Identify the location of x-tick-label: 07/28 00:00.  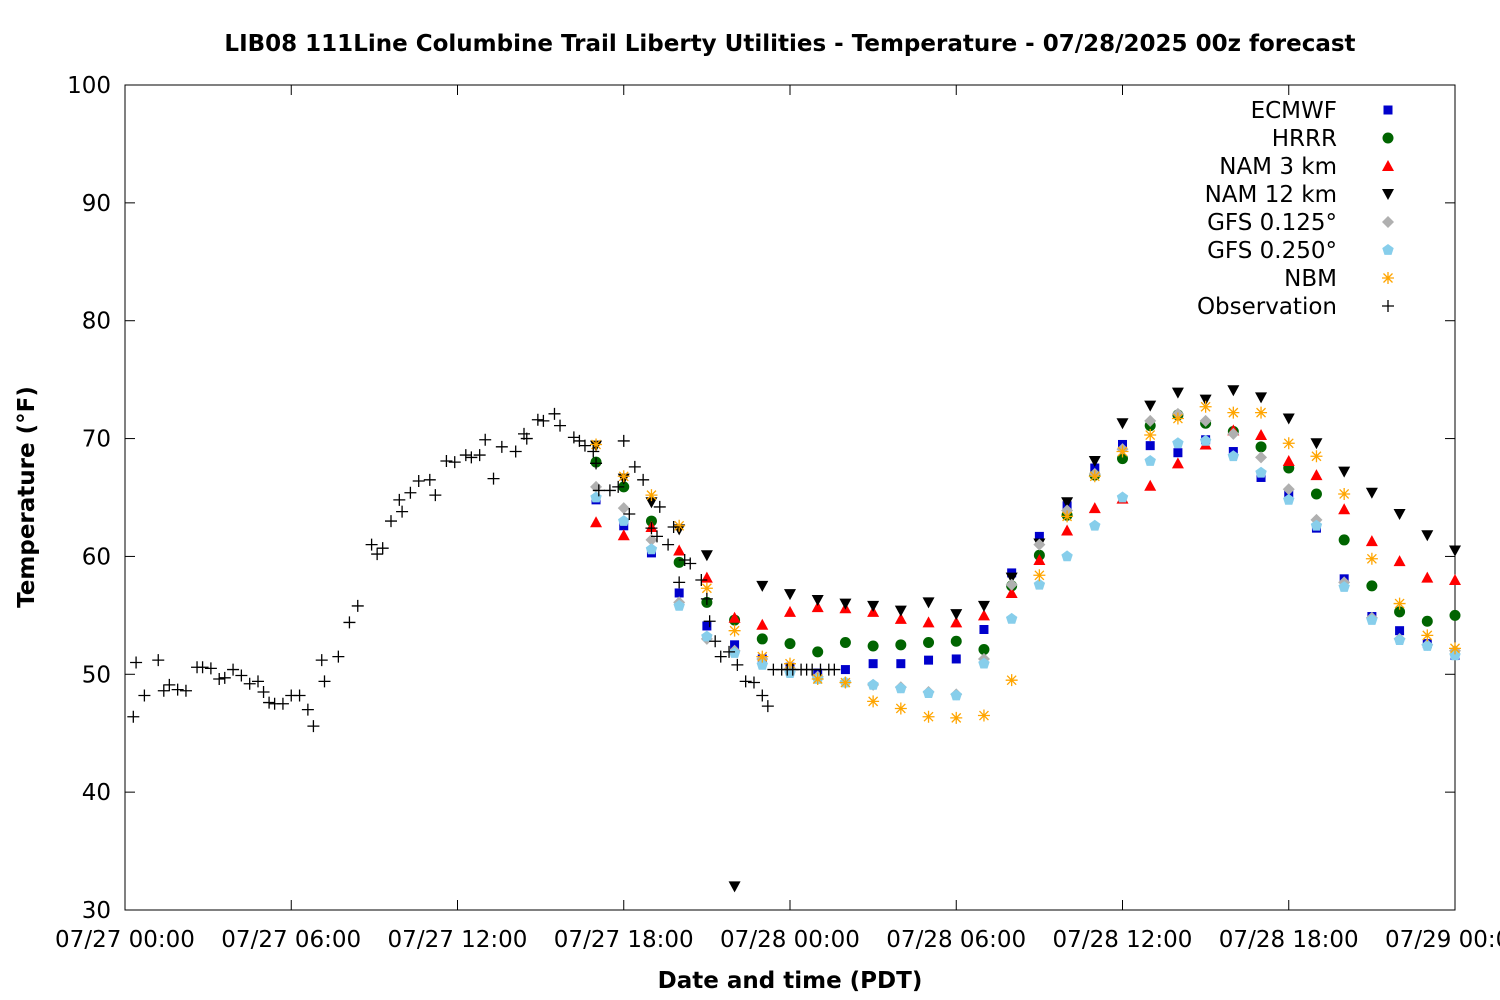
(790, 940).